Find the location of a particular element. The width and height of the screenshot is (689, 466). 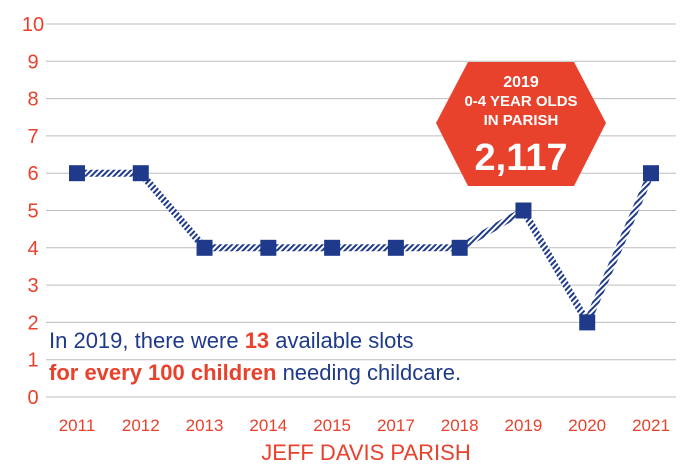

x-tick-label: 2014 is located at coordinates (268, 425).